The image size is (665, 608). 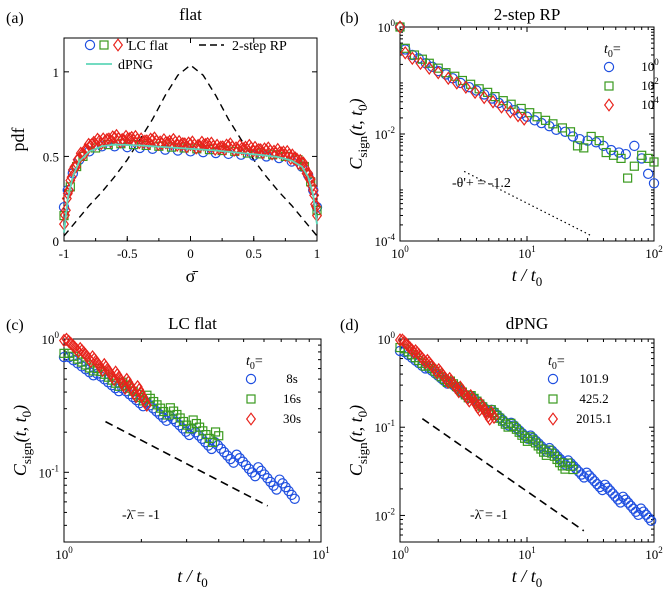 I want to click on series-line-dpng, so click(x=190, y=188).